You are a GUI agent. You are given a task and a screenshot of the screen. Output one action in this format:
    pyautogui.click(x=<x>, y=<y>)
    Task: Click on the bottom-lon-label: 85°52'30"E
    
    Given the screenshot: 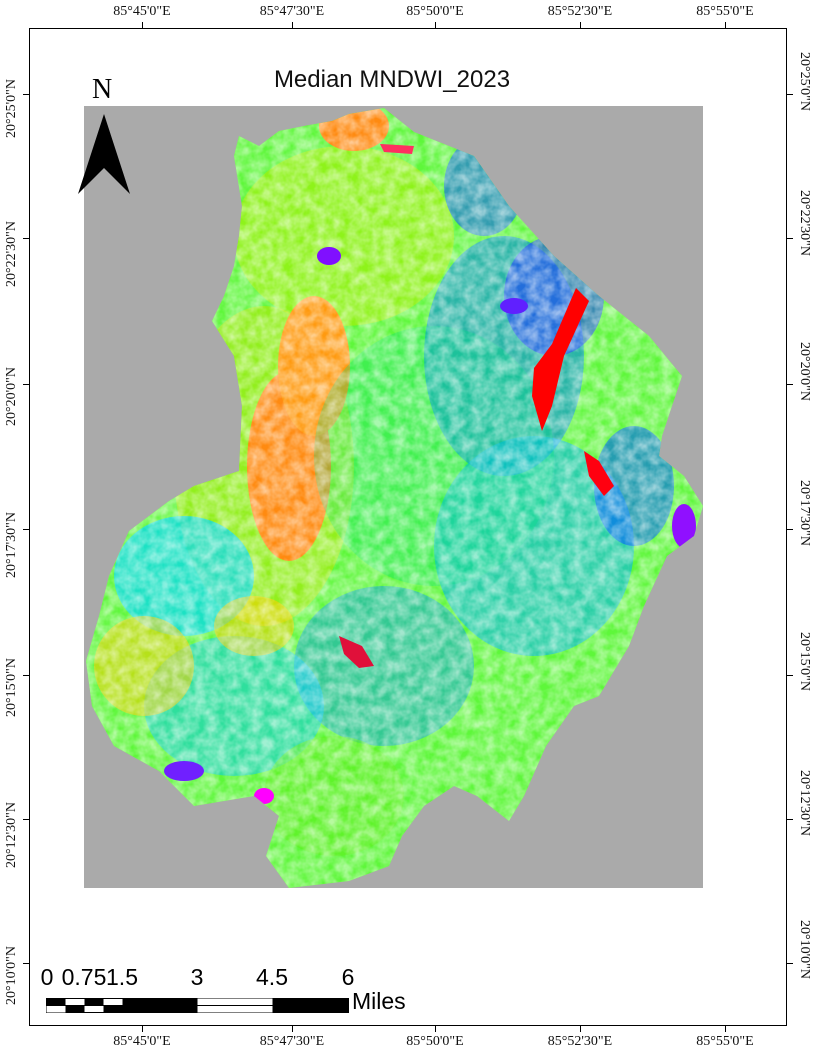 What is the action you would take?
    pyautogui.click(x=580, y=1041)
    